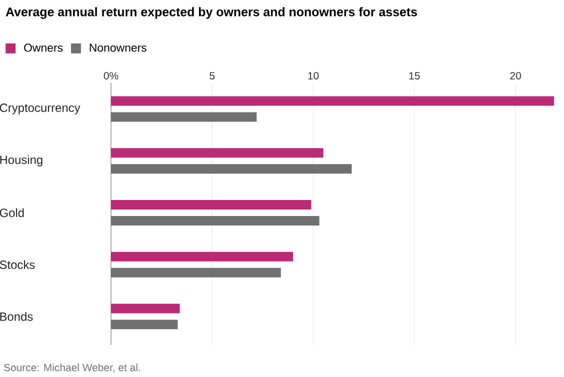 This screenshot has height=377, width=564. What do you see at coordinates (72, 368) in the screenshot?
I see `source-note: Source: Michael Weber, et al.` at bounding box center [72, 368].